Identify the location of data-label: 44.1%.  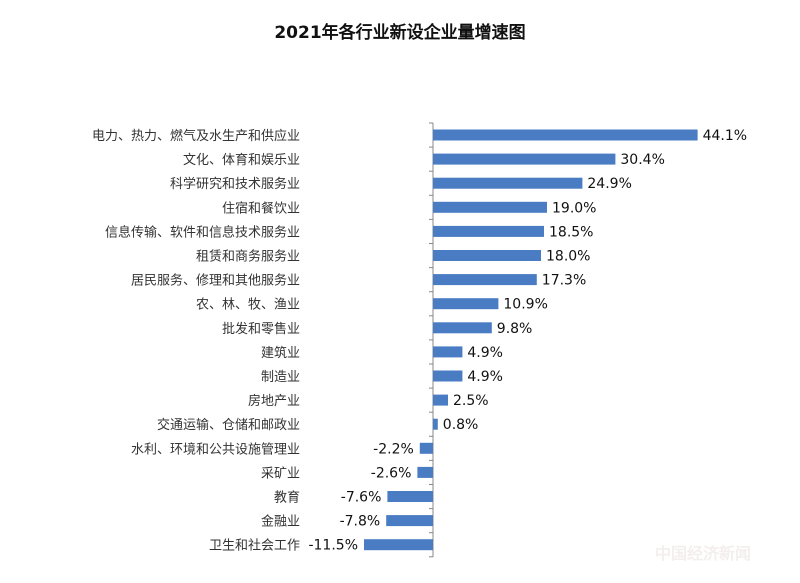
(725, 136).